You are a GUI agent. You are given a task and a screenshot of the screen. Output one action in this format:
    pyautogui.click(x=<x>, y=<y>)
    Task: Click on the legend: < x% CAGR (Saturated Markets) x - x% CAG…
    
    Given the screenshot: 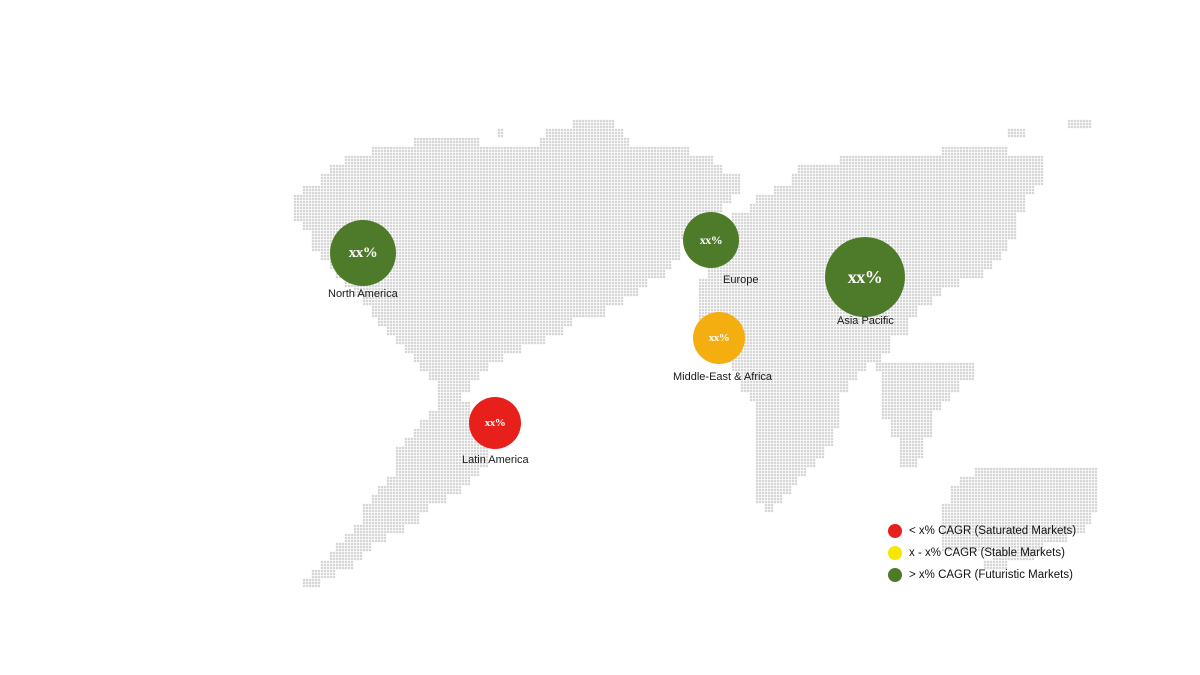 What is the action you would take?
    pyautogui.click(x=1003, y=553)
    